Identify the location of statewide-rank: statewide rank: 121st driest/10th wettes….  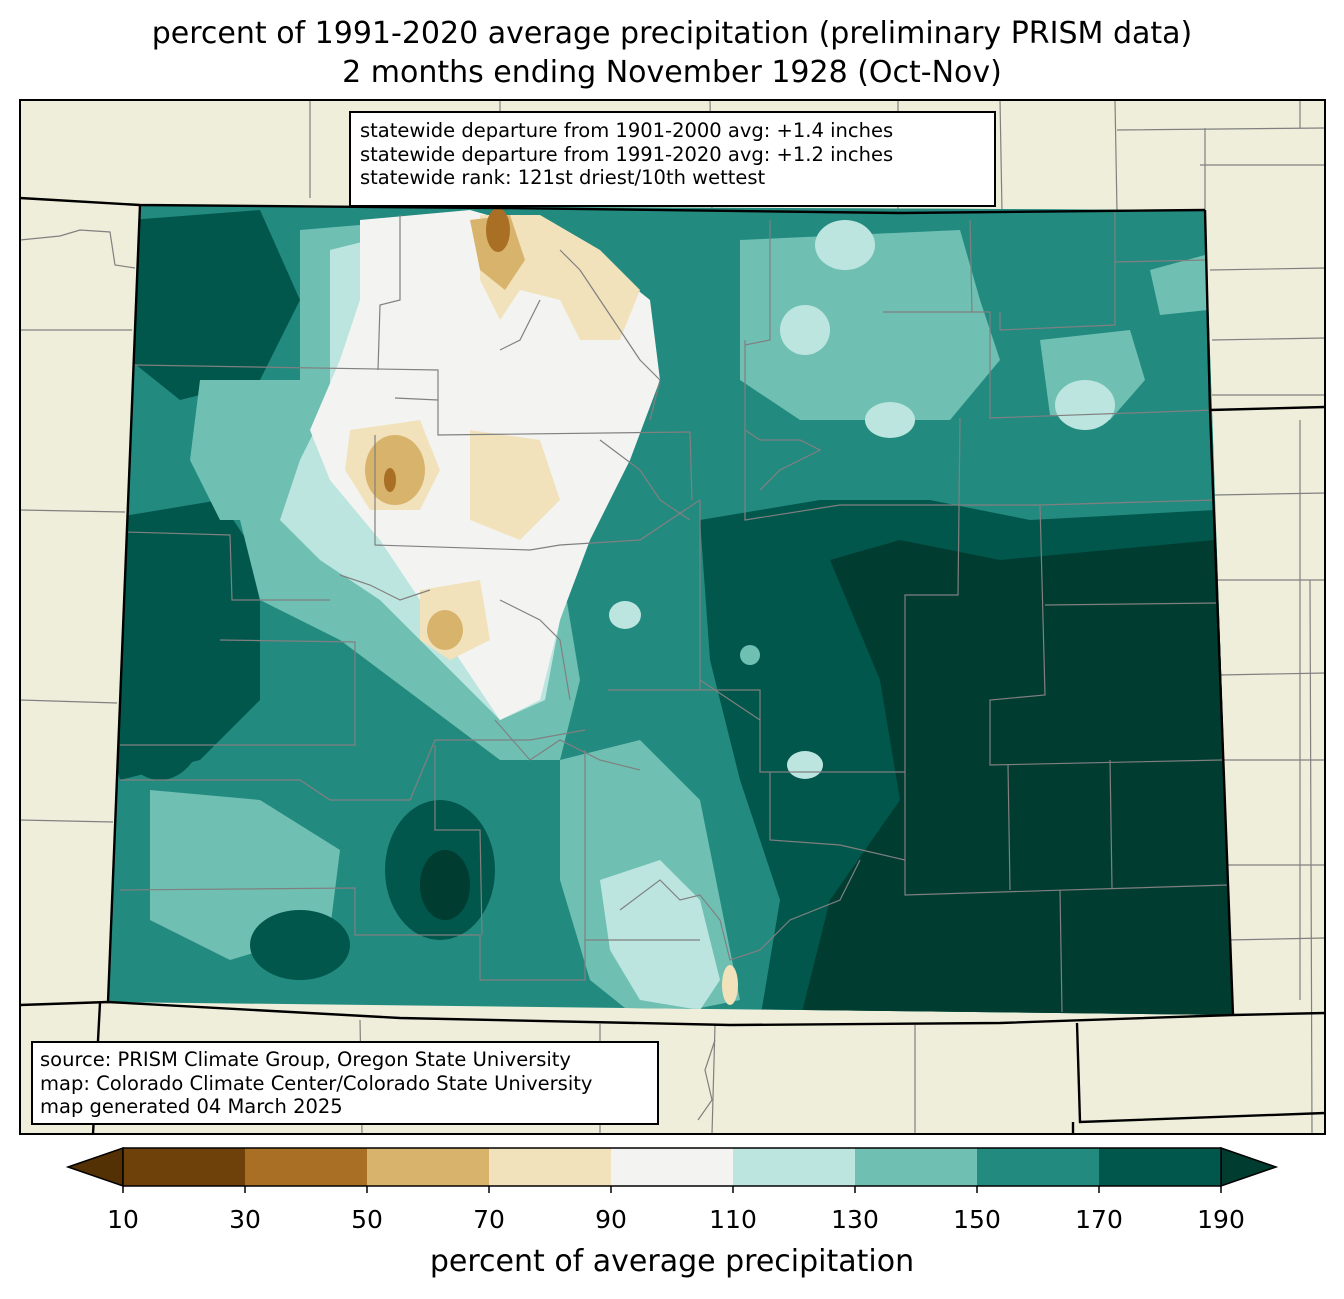
(563, 177).